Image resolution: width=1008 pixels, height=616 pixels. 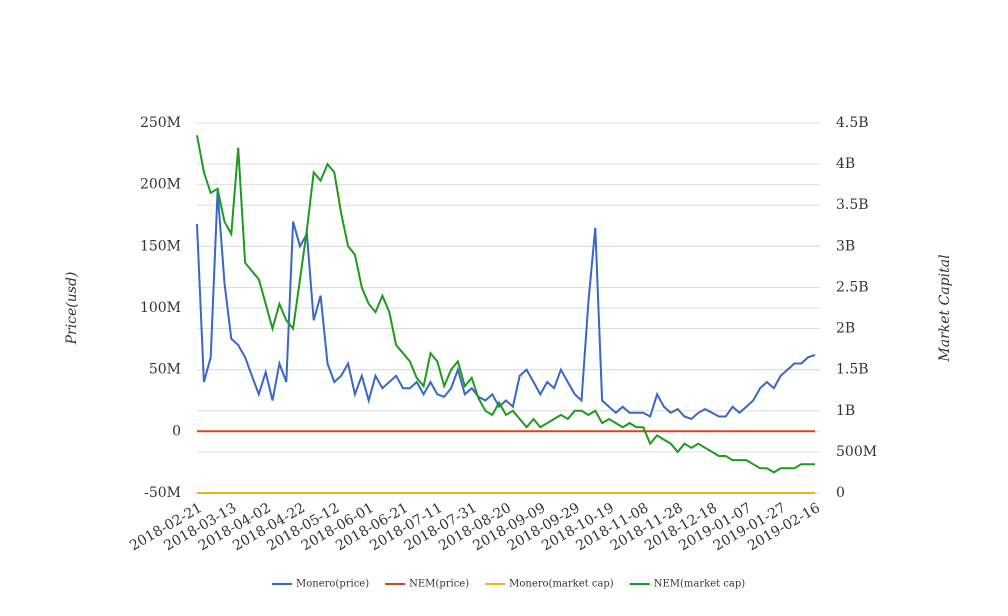 What do you see at coordinates (162, 493) in the screenshot?
I see `yticks-label: -50M` at bounding box center [162, 493].